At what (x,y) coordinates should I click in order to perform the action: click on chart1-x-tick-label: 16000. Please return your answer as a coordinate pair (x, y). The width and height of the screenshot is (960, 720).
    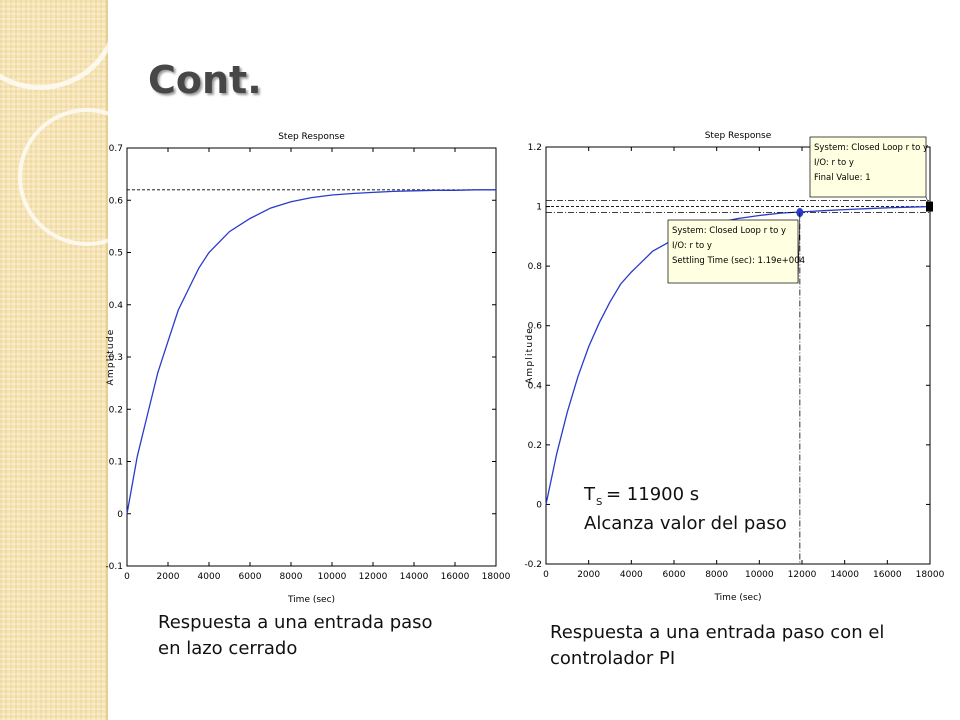
    Looking at the image, I should click on (455, 577).